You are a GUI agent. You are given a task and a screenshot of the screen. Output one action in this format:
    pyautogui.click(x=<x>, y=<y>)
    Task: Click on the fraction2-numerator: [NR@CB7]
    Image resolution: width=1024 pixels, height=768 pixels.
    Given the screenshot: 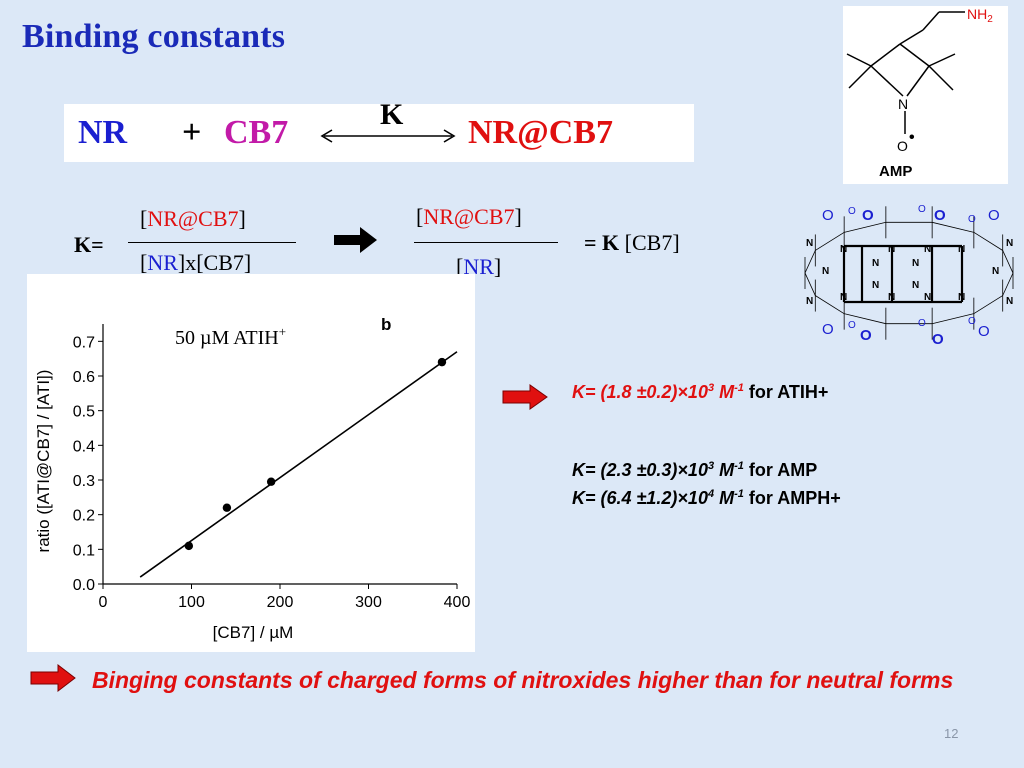 What is the action you would take?
    pyautogui.click(x=469, y=216)
    